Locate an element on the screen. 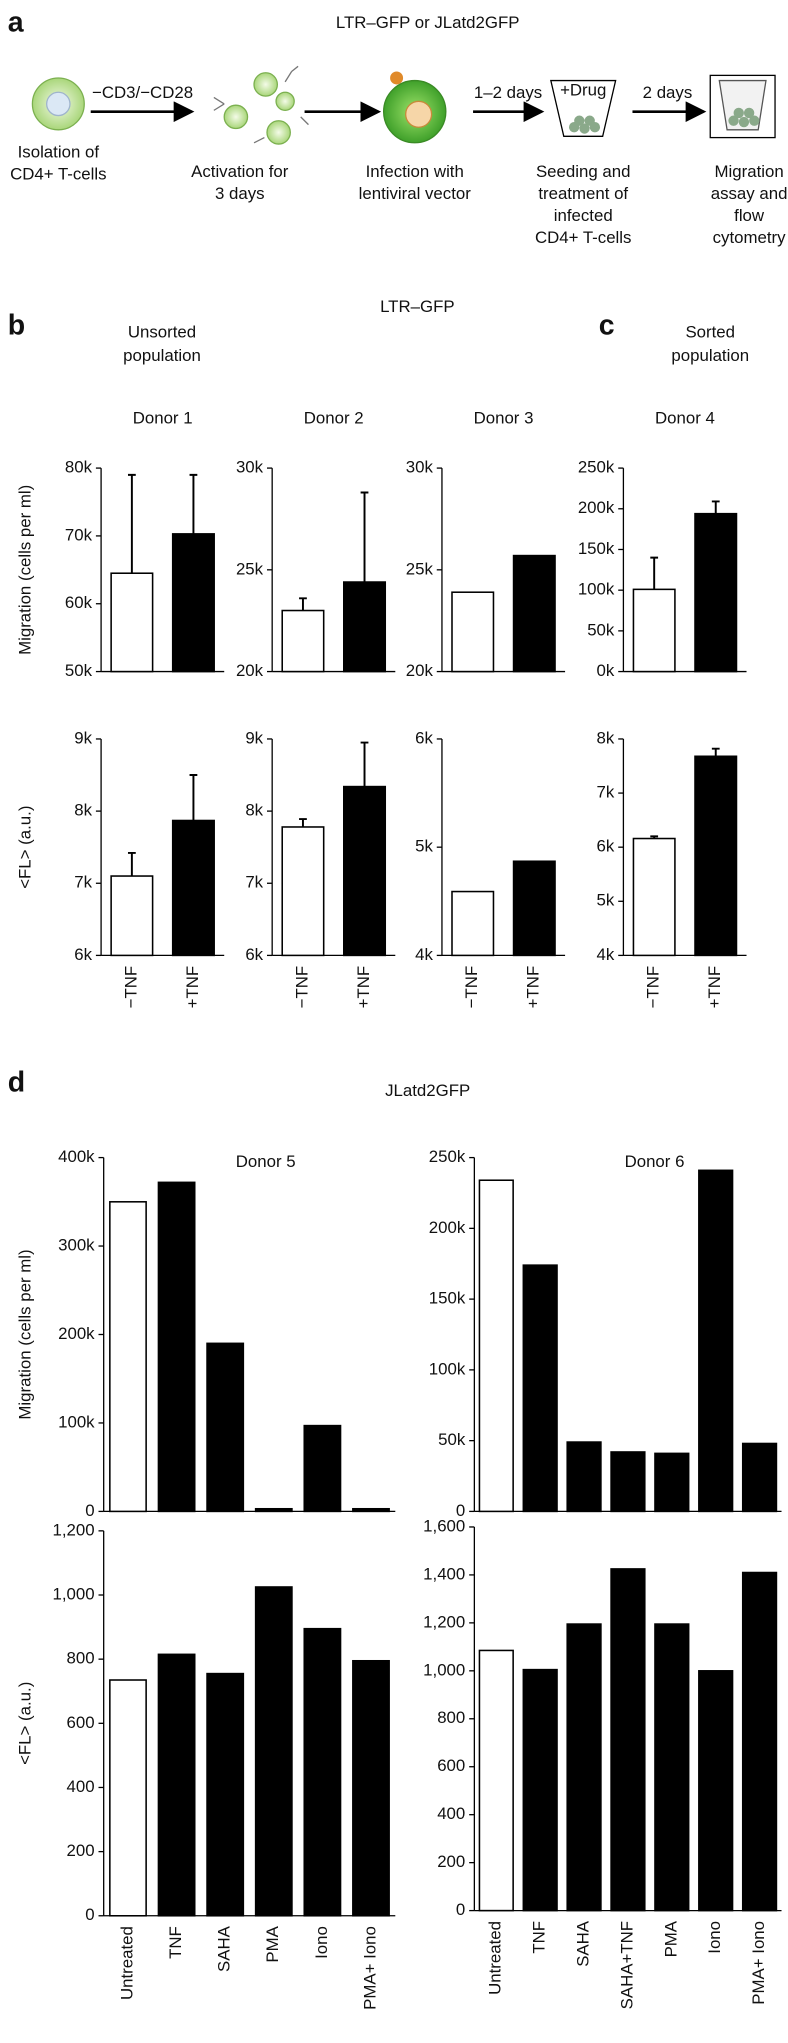 Image resolution: width=788 pixels, height=2043 pixels. chart-title: Donor 2 is located at coordinates (334, 417).